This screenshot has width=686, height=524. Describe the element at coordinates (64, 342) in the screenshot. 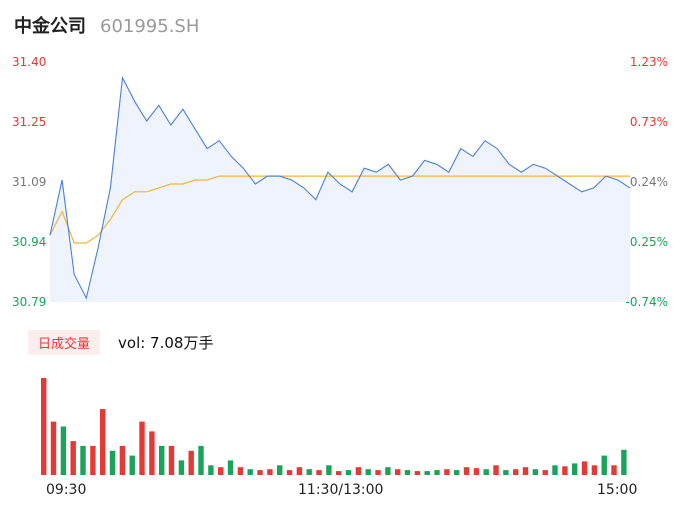

I see `volume-tab: 日成交量` at that location.